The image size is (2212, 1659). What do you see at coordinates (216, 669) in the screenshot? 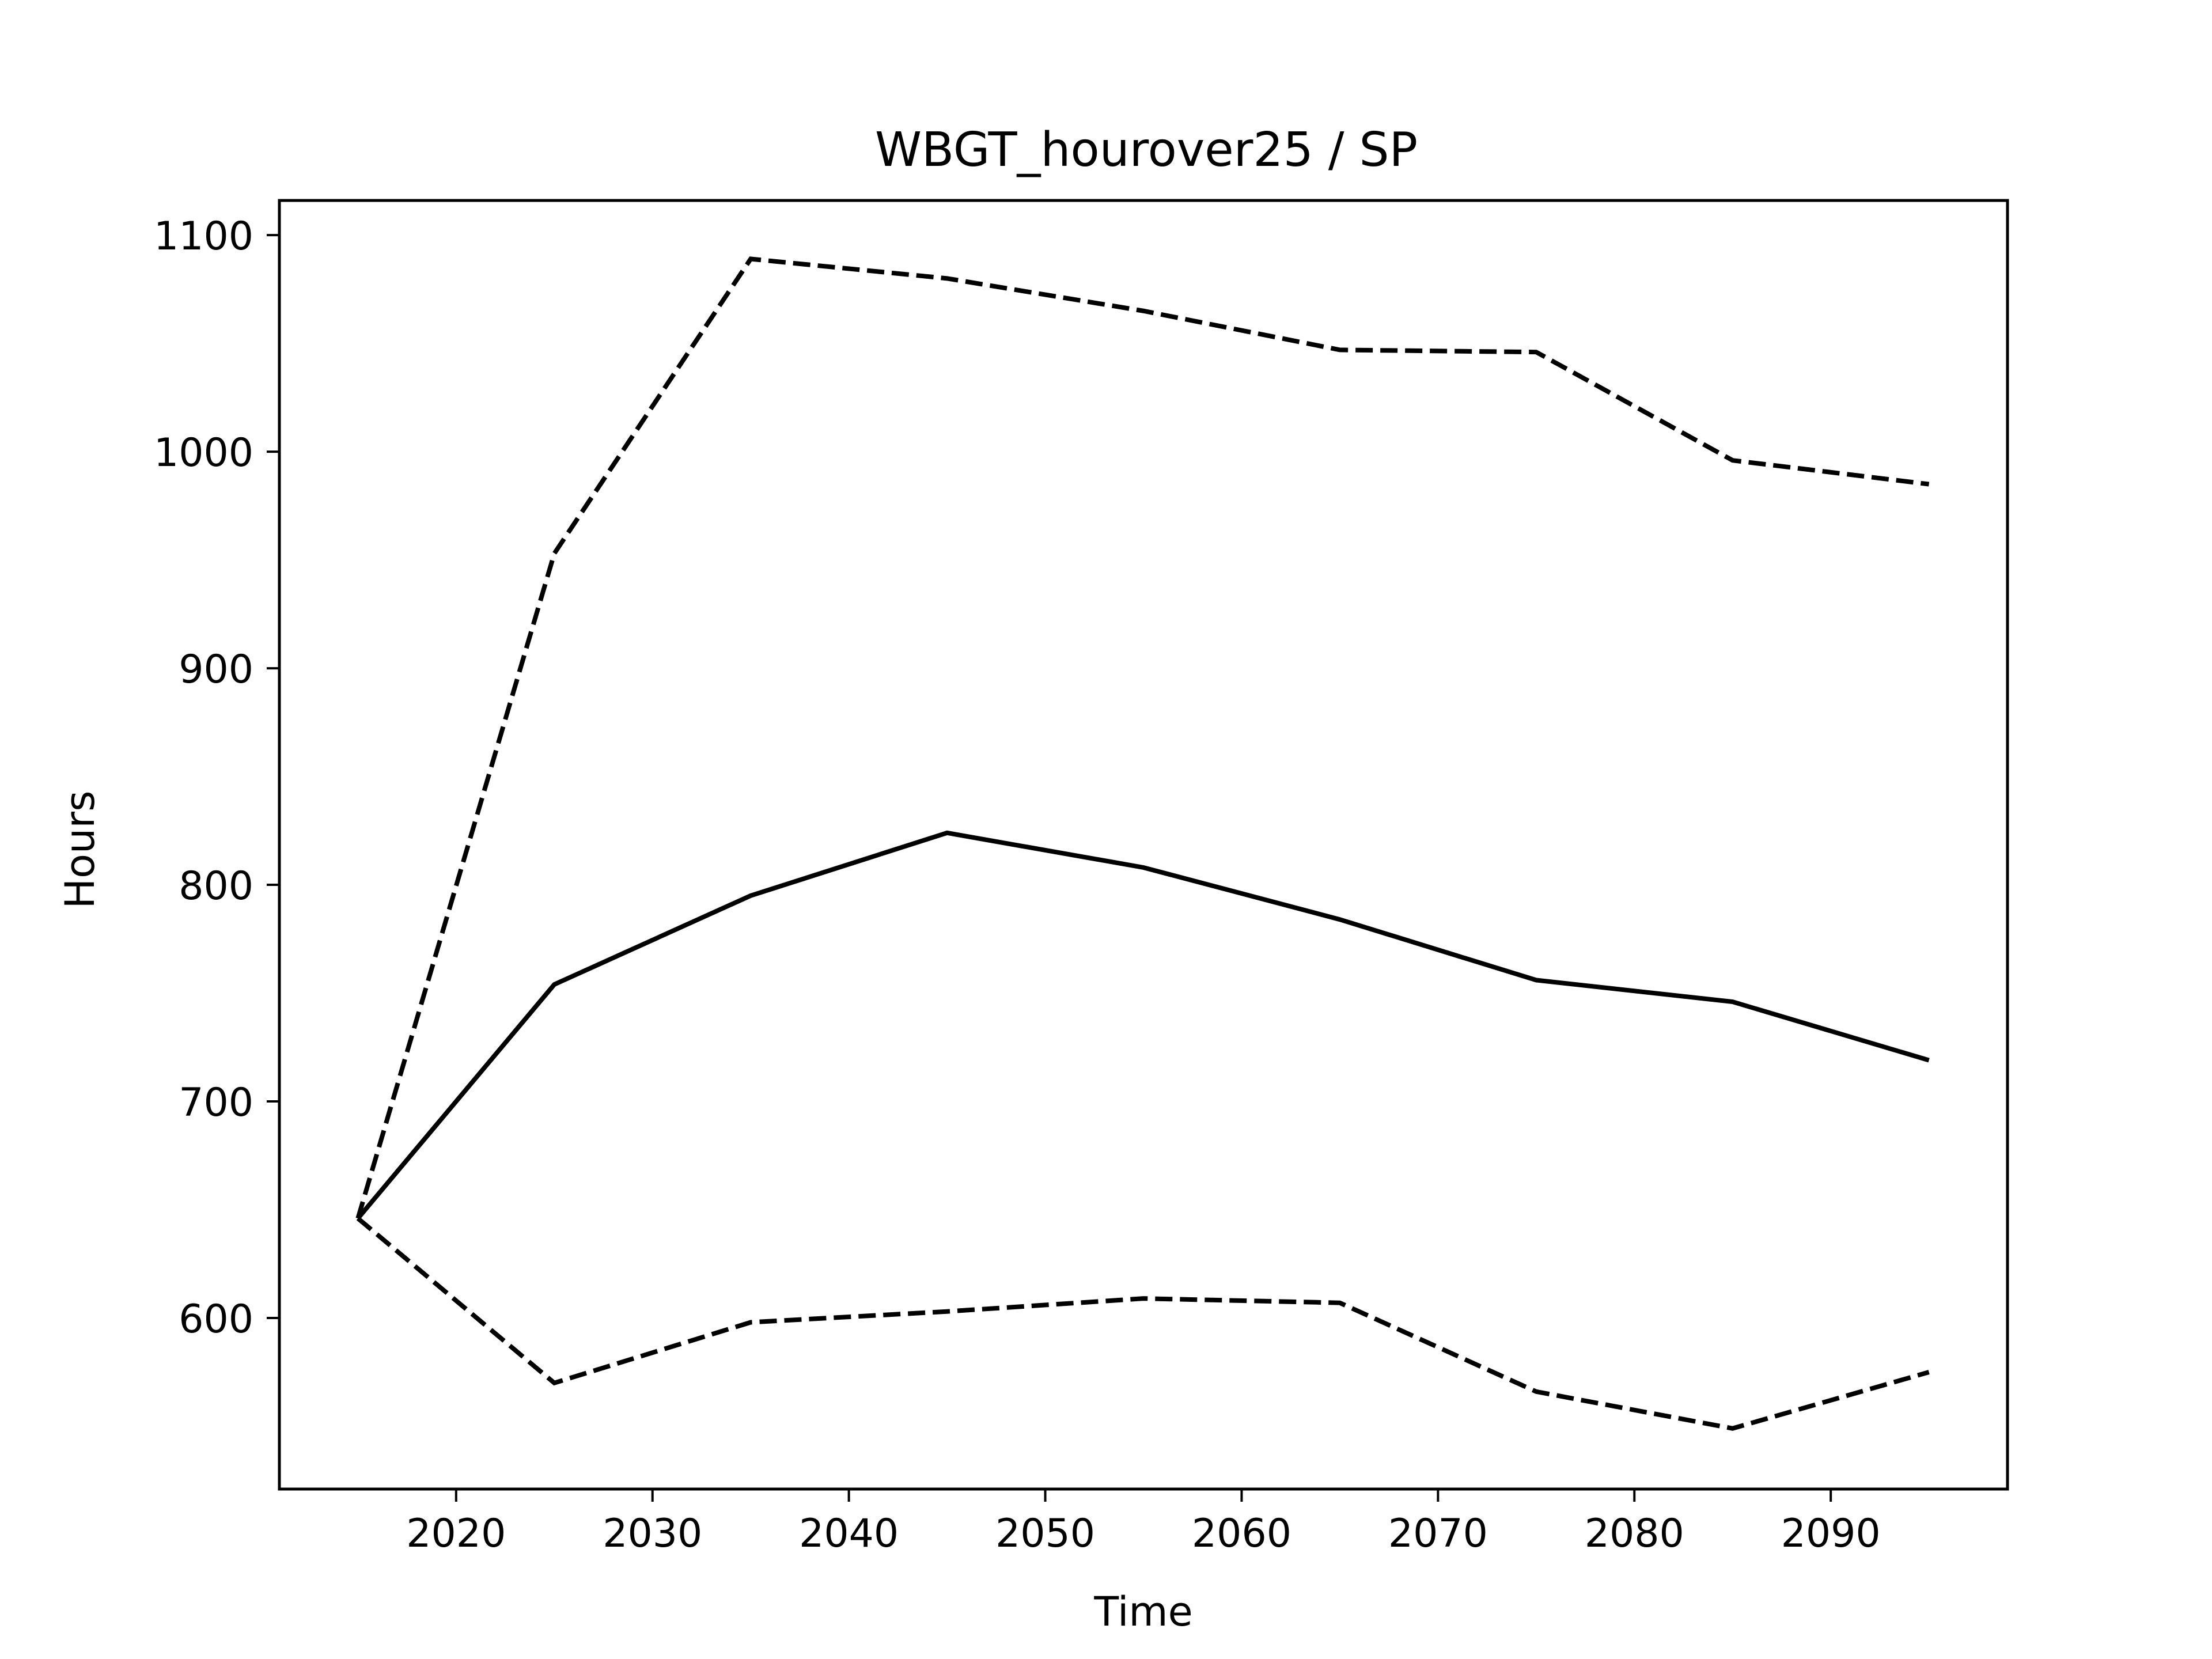
I see `y-tick-label: 900` at bounding box center [216, 669].